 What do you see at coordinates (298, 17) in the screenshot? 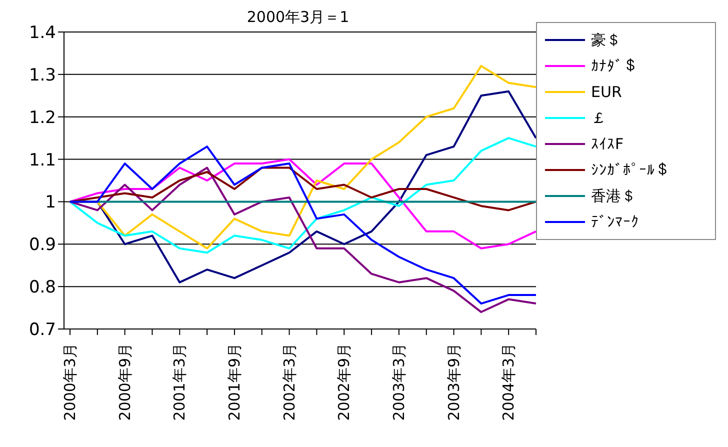
I see `chart-title: 2000年3月＝1` at bounding box center [298, 17].